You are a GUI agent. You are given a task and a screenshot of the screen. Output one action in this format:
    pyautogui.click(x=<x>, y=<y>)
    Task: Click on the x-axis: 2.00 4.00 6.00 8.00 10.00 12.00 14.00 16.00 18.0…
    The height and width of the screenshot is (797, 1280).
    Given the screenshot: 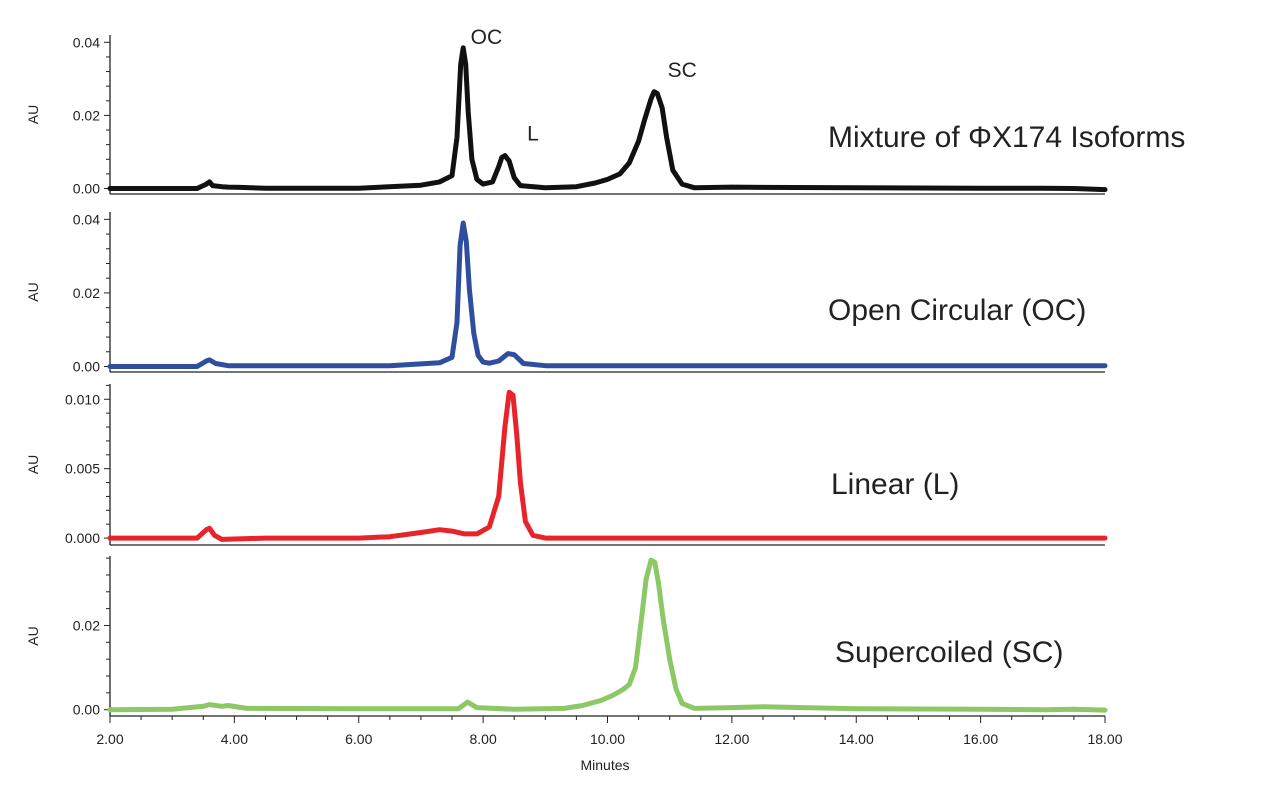 What is the action you would take?
    pyautogui.click(x=609, y=731)
    